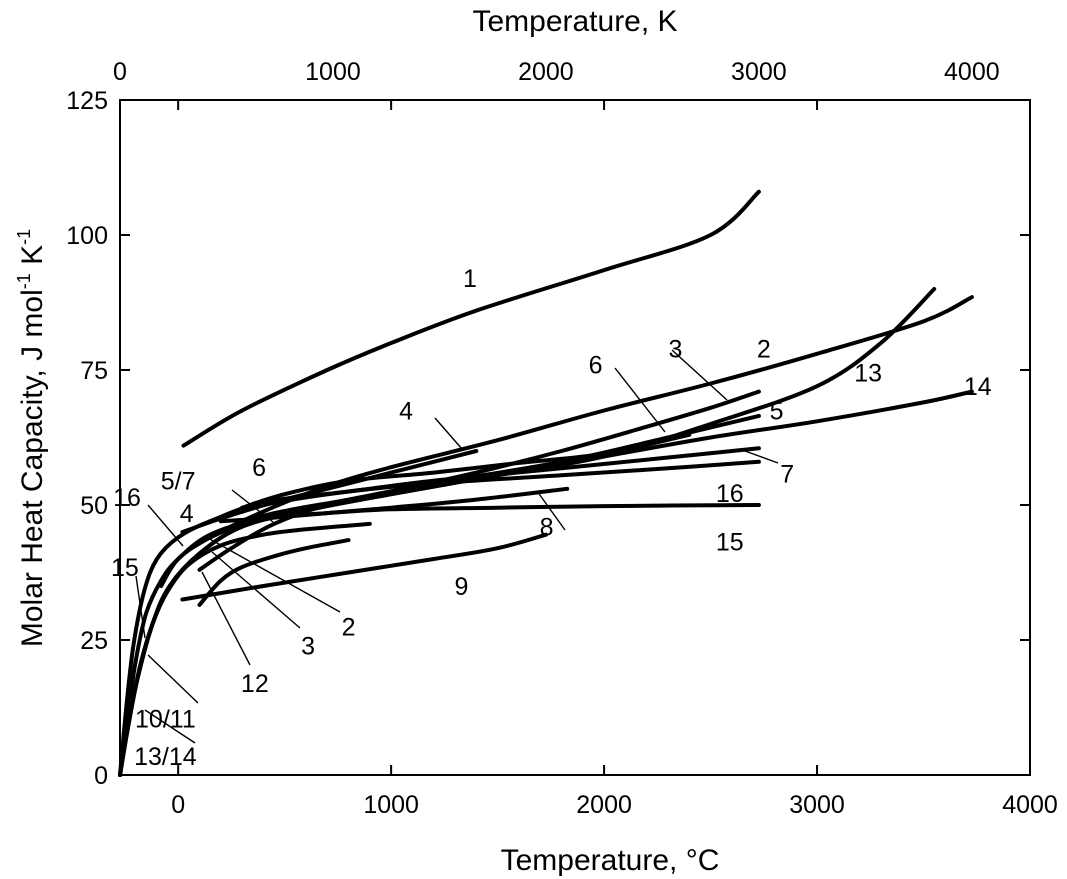 Image resolution: width=1067 pixels, height=879 pixels. Describe the element at coordinates (466, 471) in the screenshot. I see `series-6-line` at that location.